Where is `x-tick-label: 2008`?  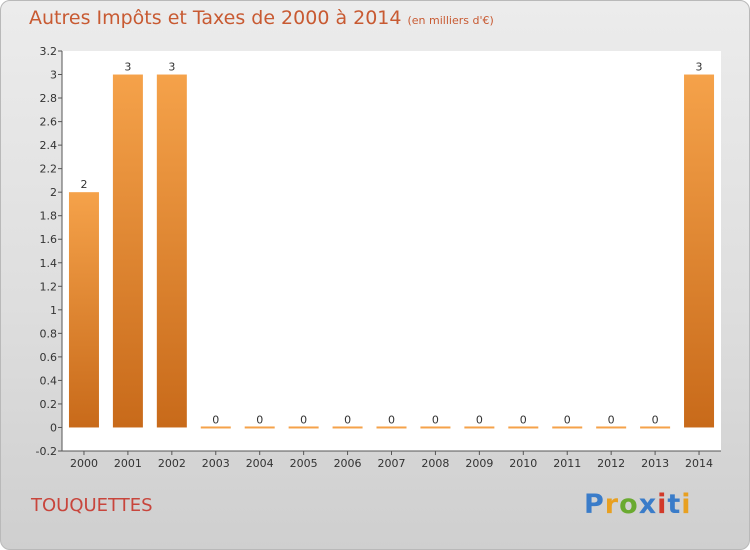 x-tick-label: 2008 is located at coordinates (435, 463).